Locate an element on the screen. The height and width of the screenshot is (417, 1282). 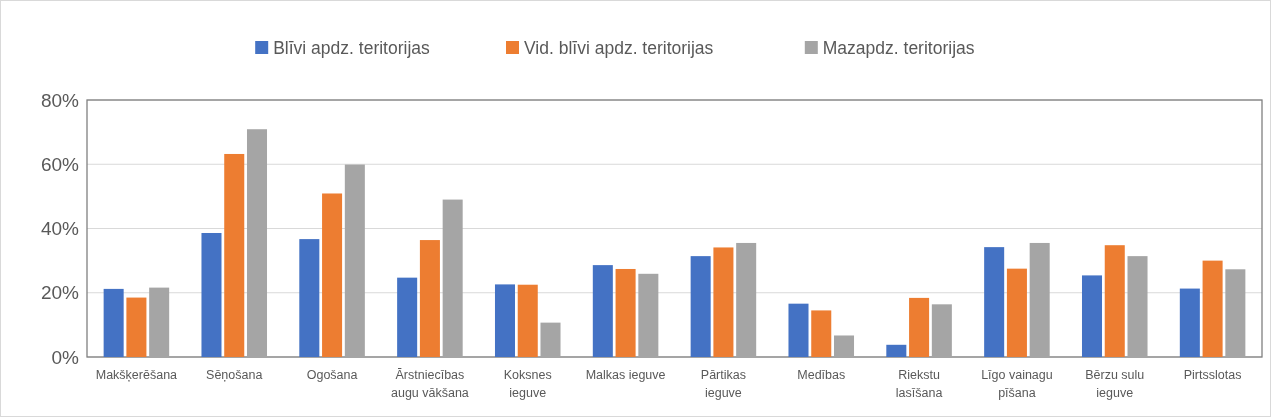
x-tick-label: Ārstniecības augu vākšana is located at coordinates (429, 384).